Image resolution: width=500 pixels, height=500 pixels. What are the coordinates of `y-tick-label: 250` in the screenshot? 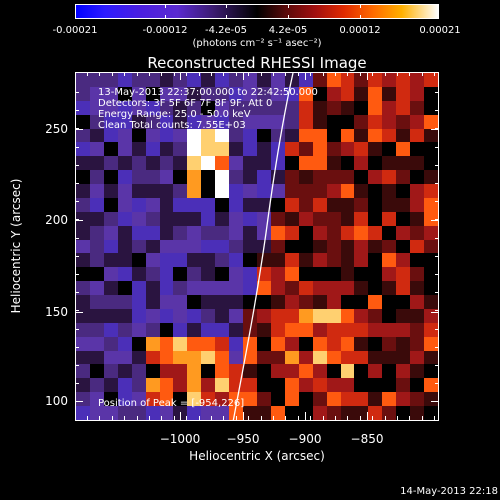 It's located at (56, 129).